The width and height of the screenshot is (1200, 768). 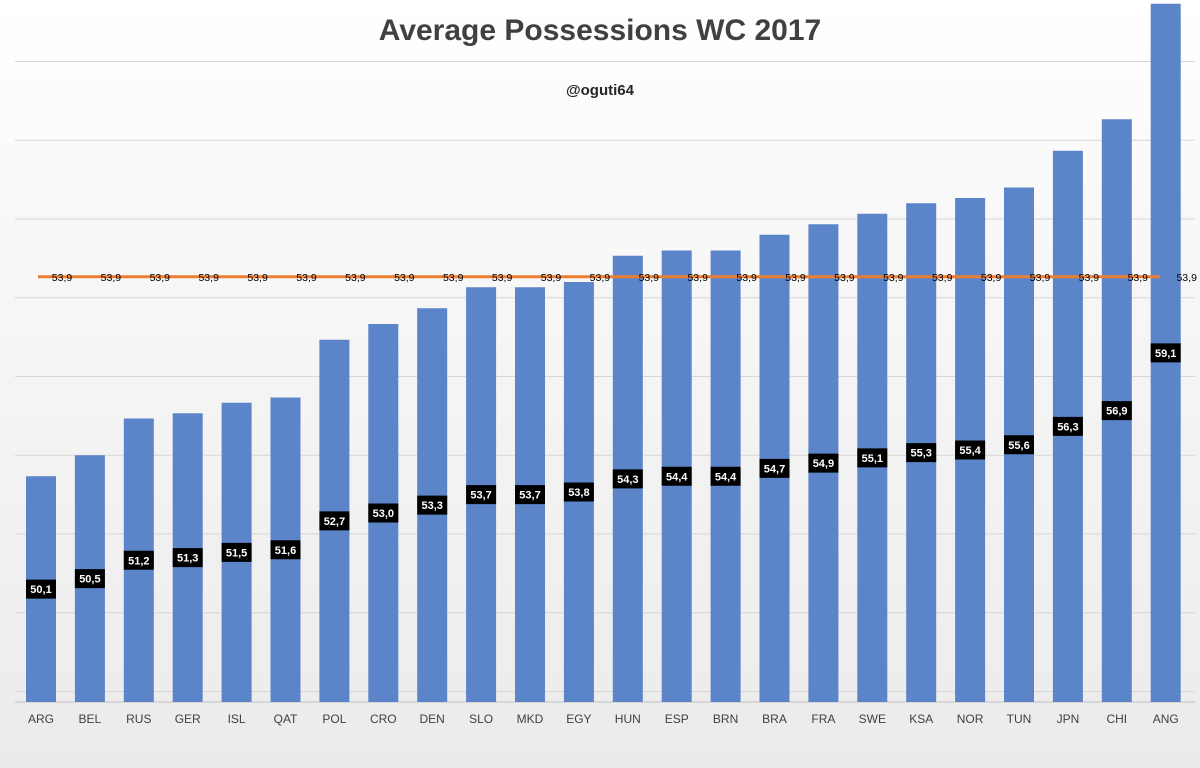 What do you see at coordinates (921, 719) in the screenshot?
I see `x-tick-label: KSA` at bounding box center [921, 719].